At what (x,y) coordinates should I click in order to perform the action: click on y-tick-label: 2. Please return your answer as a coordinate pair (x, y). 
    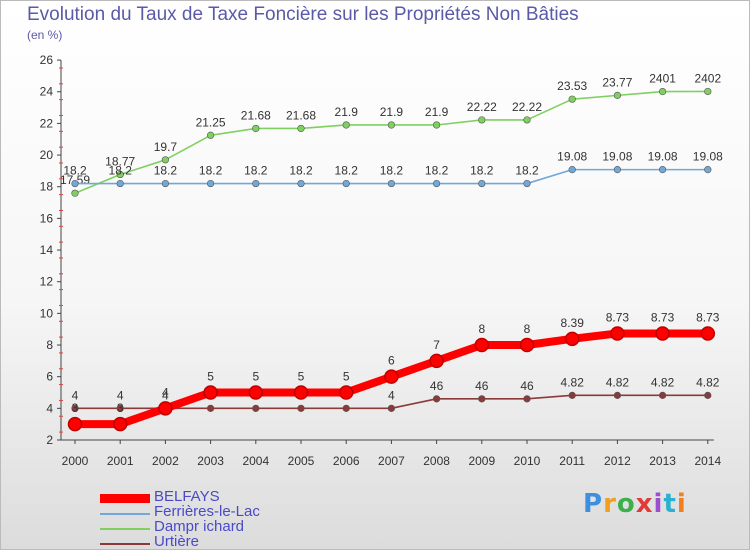
    Looking at the image, I should click on (49, 440).